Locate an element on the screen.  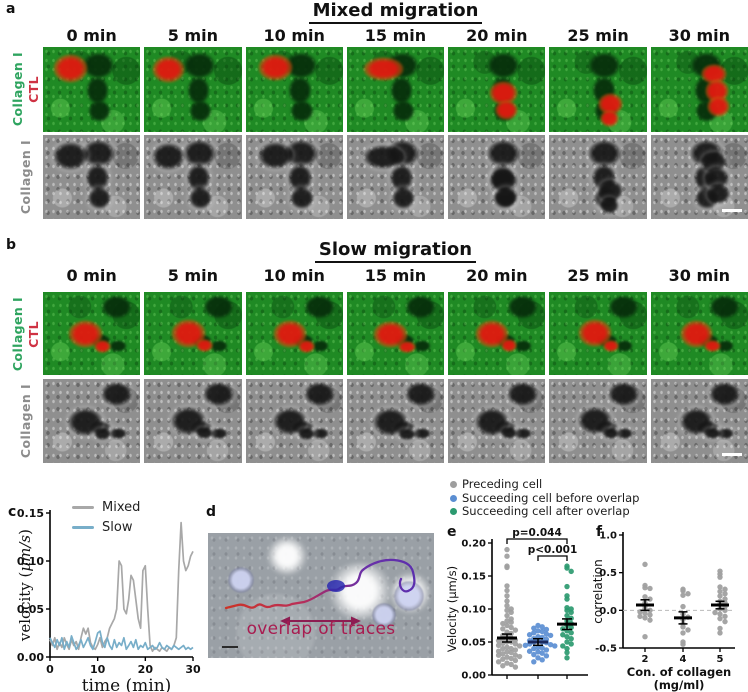
svg-text: p<0.001 is located at coordinates (553, 550).